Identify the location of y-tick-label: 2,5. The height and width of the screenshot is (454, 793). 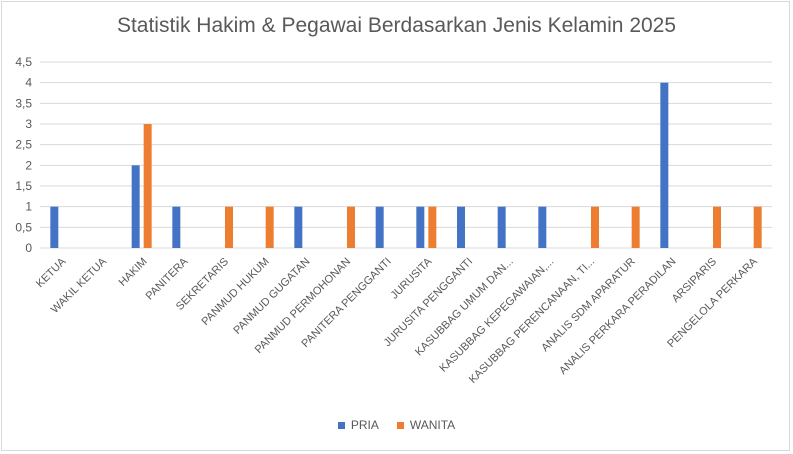
(23, 145).